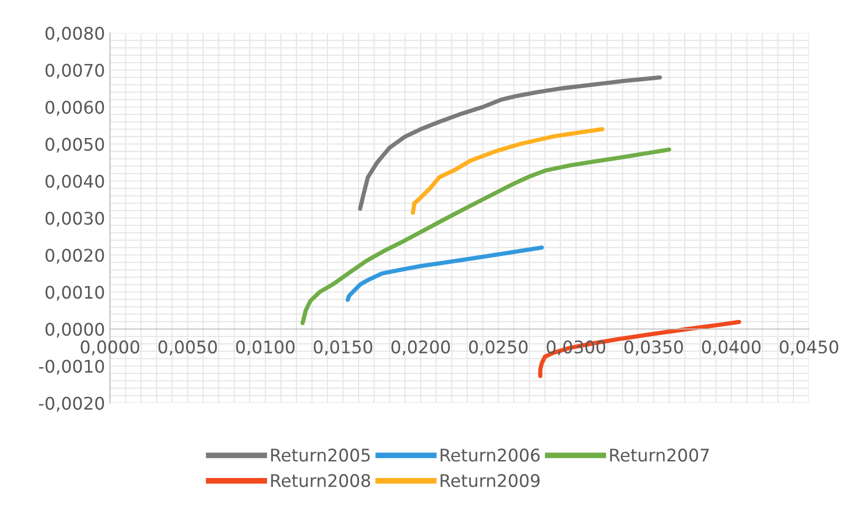  Describe the element at coordinates (110, 348) in the screenshot. I see `x-tick-label: 0,0000` at that location.